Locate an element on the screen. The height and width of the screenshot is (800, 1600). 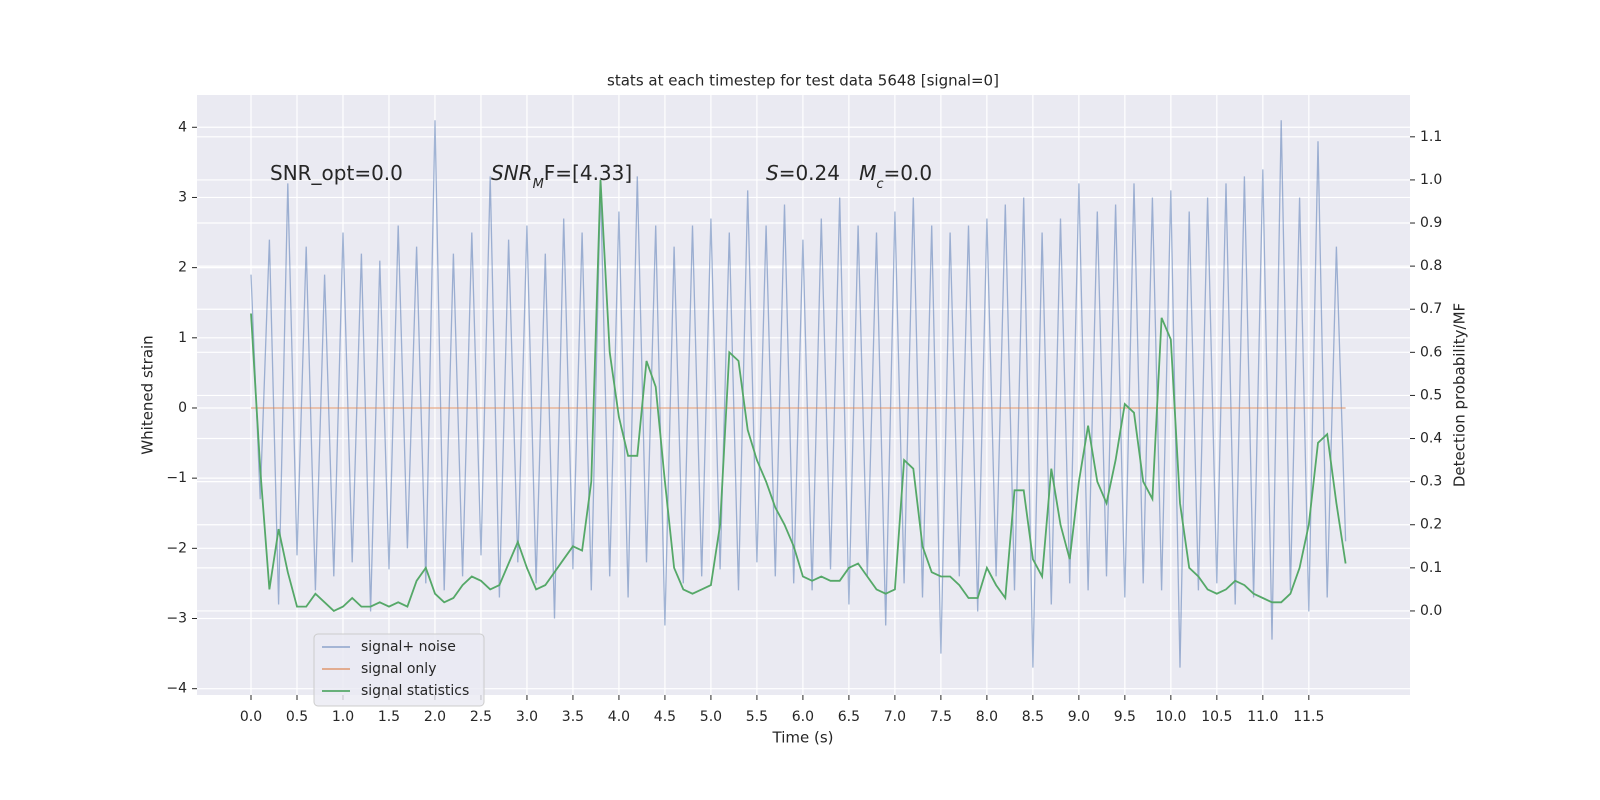
y-tick-label: −2 is located at coordinates (176, 548).